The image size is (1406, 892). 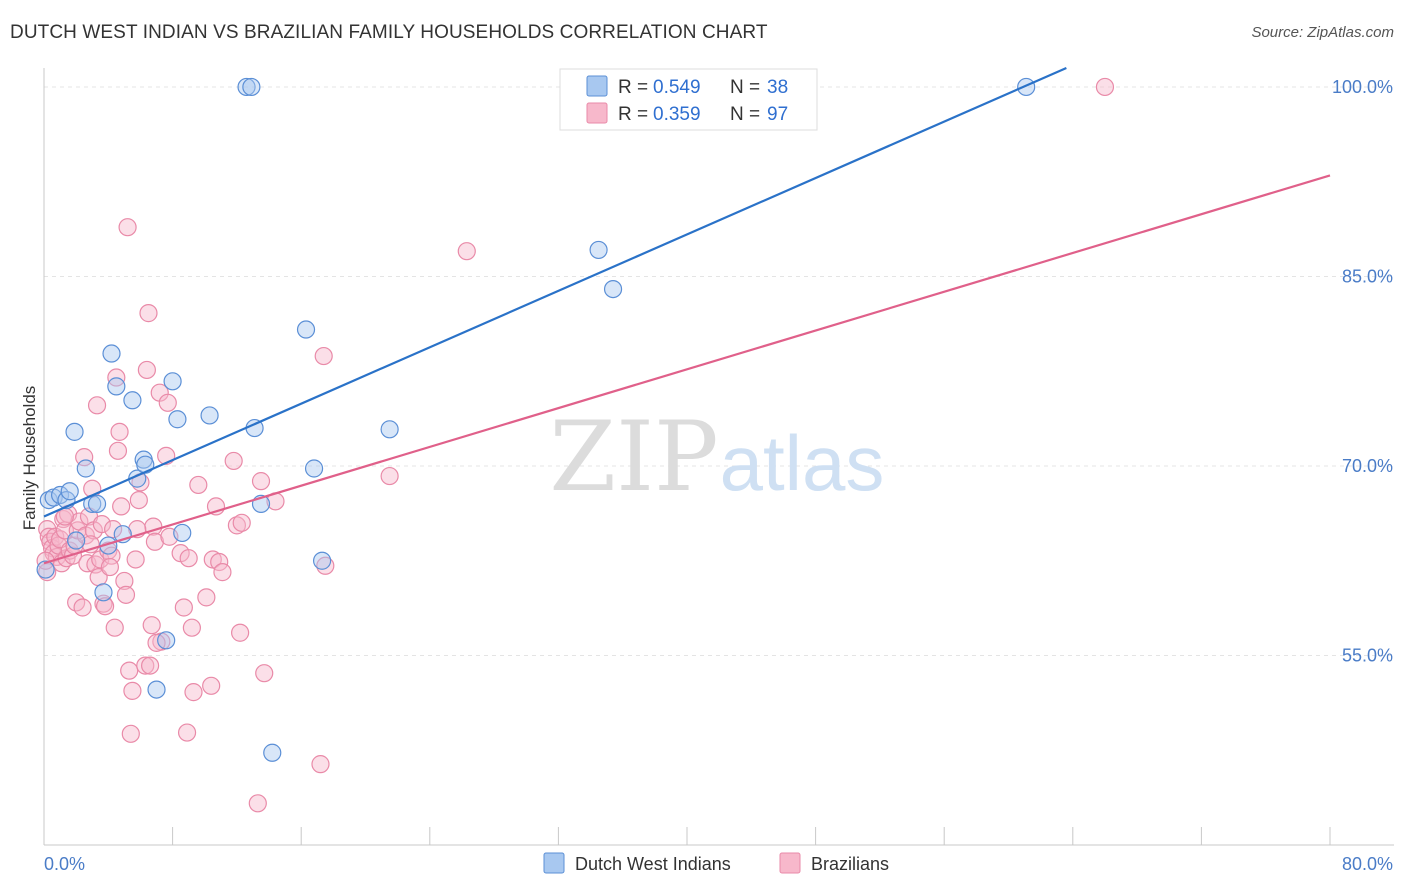 I want to click on legend-swatch-brazilians, so click(x=790, y=863).